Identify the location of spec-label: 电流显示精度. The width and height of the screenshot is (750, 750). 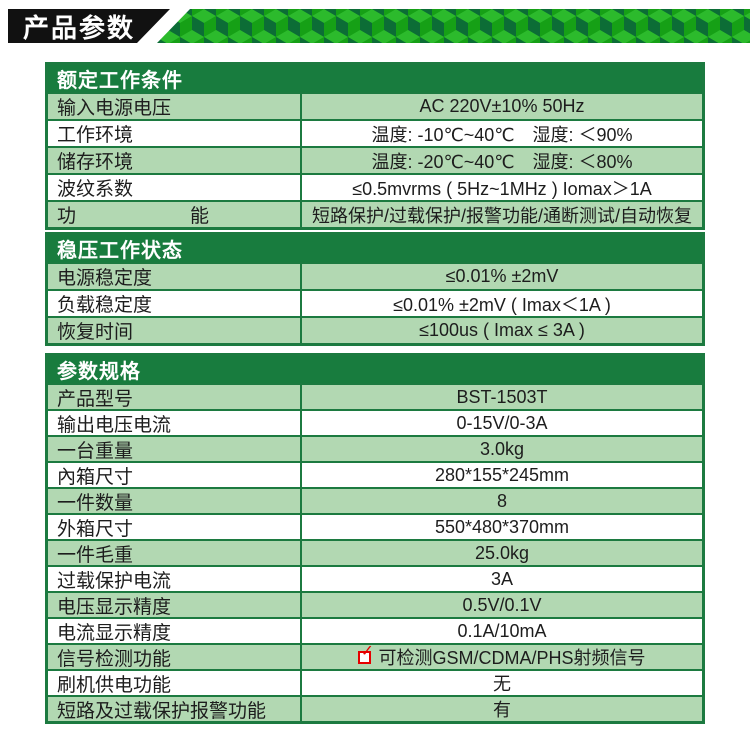
(175, 631).